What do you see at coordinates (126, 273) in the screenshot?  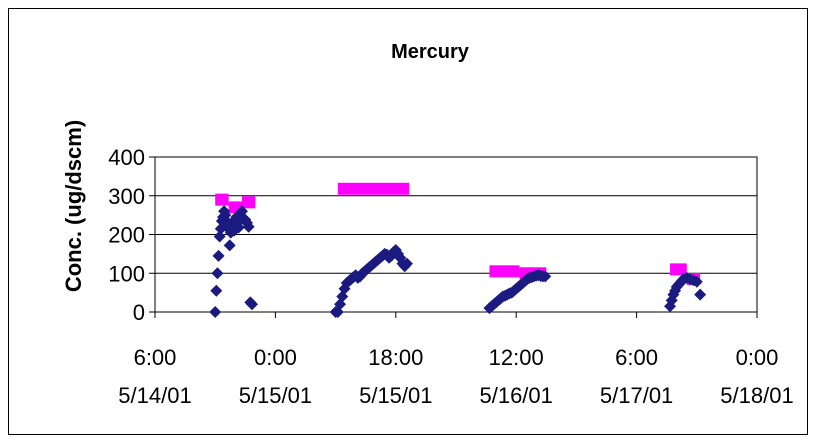 I see `y-tick-label: 100` at bounding box center [126, 273].